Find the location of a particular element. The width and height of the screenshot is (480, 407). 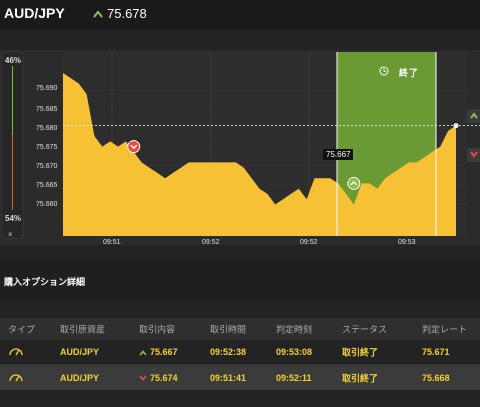

entry-marker-up is located at coordinates (354, 183).